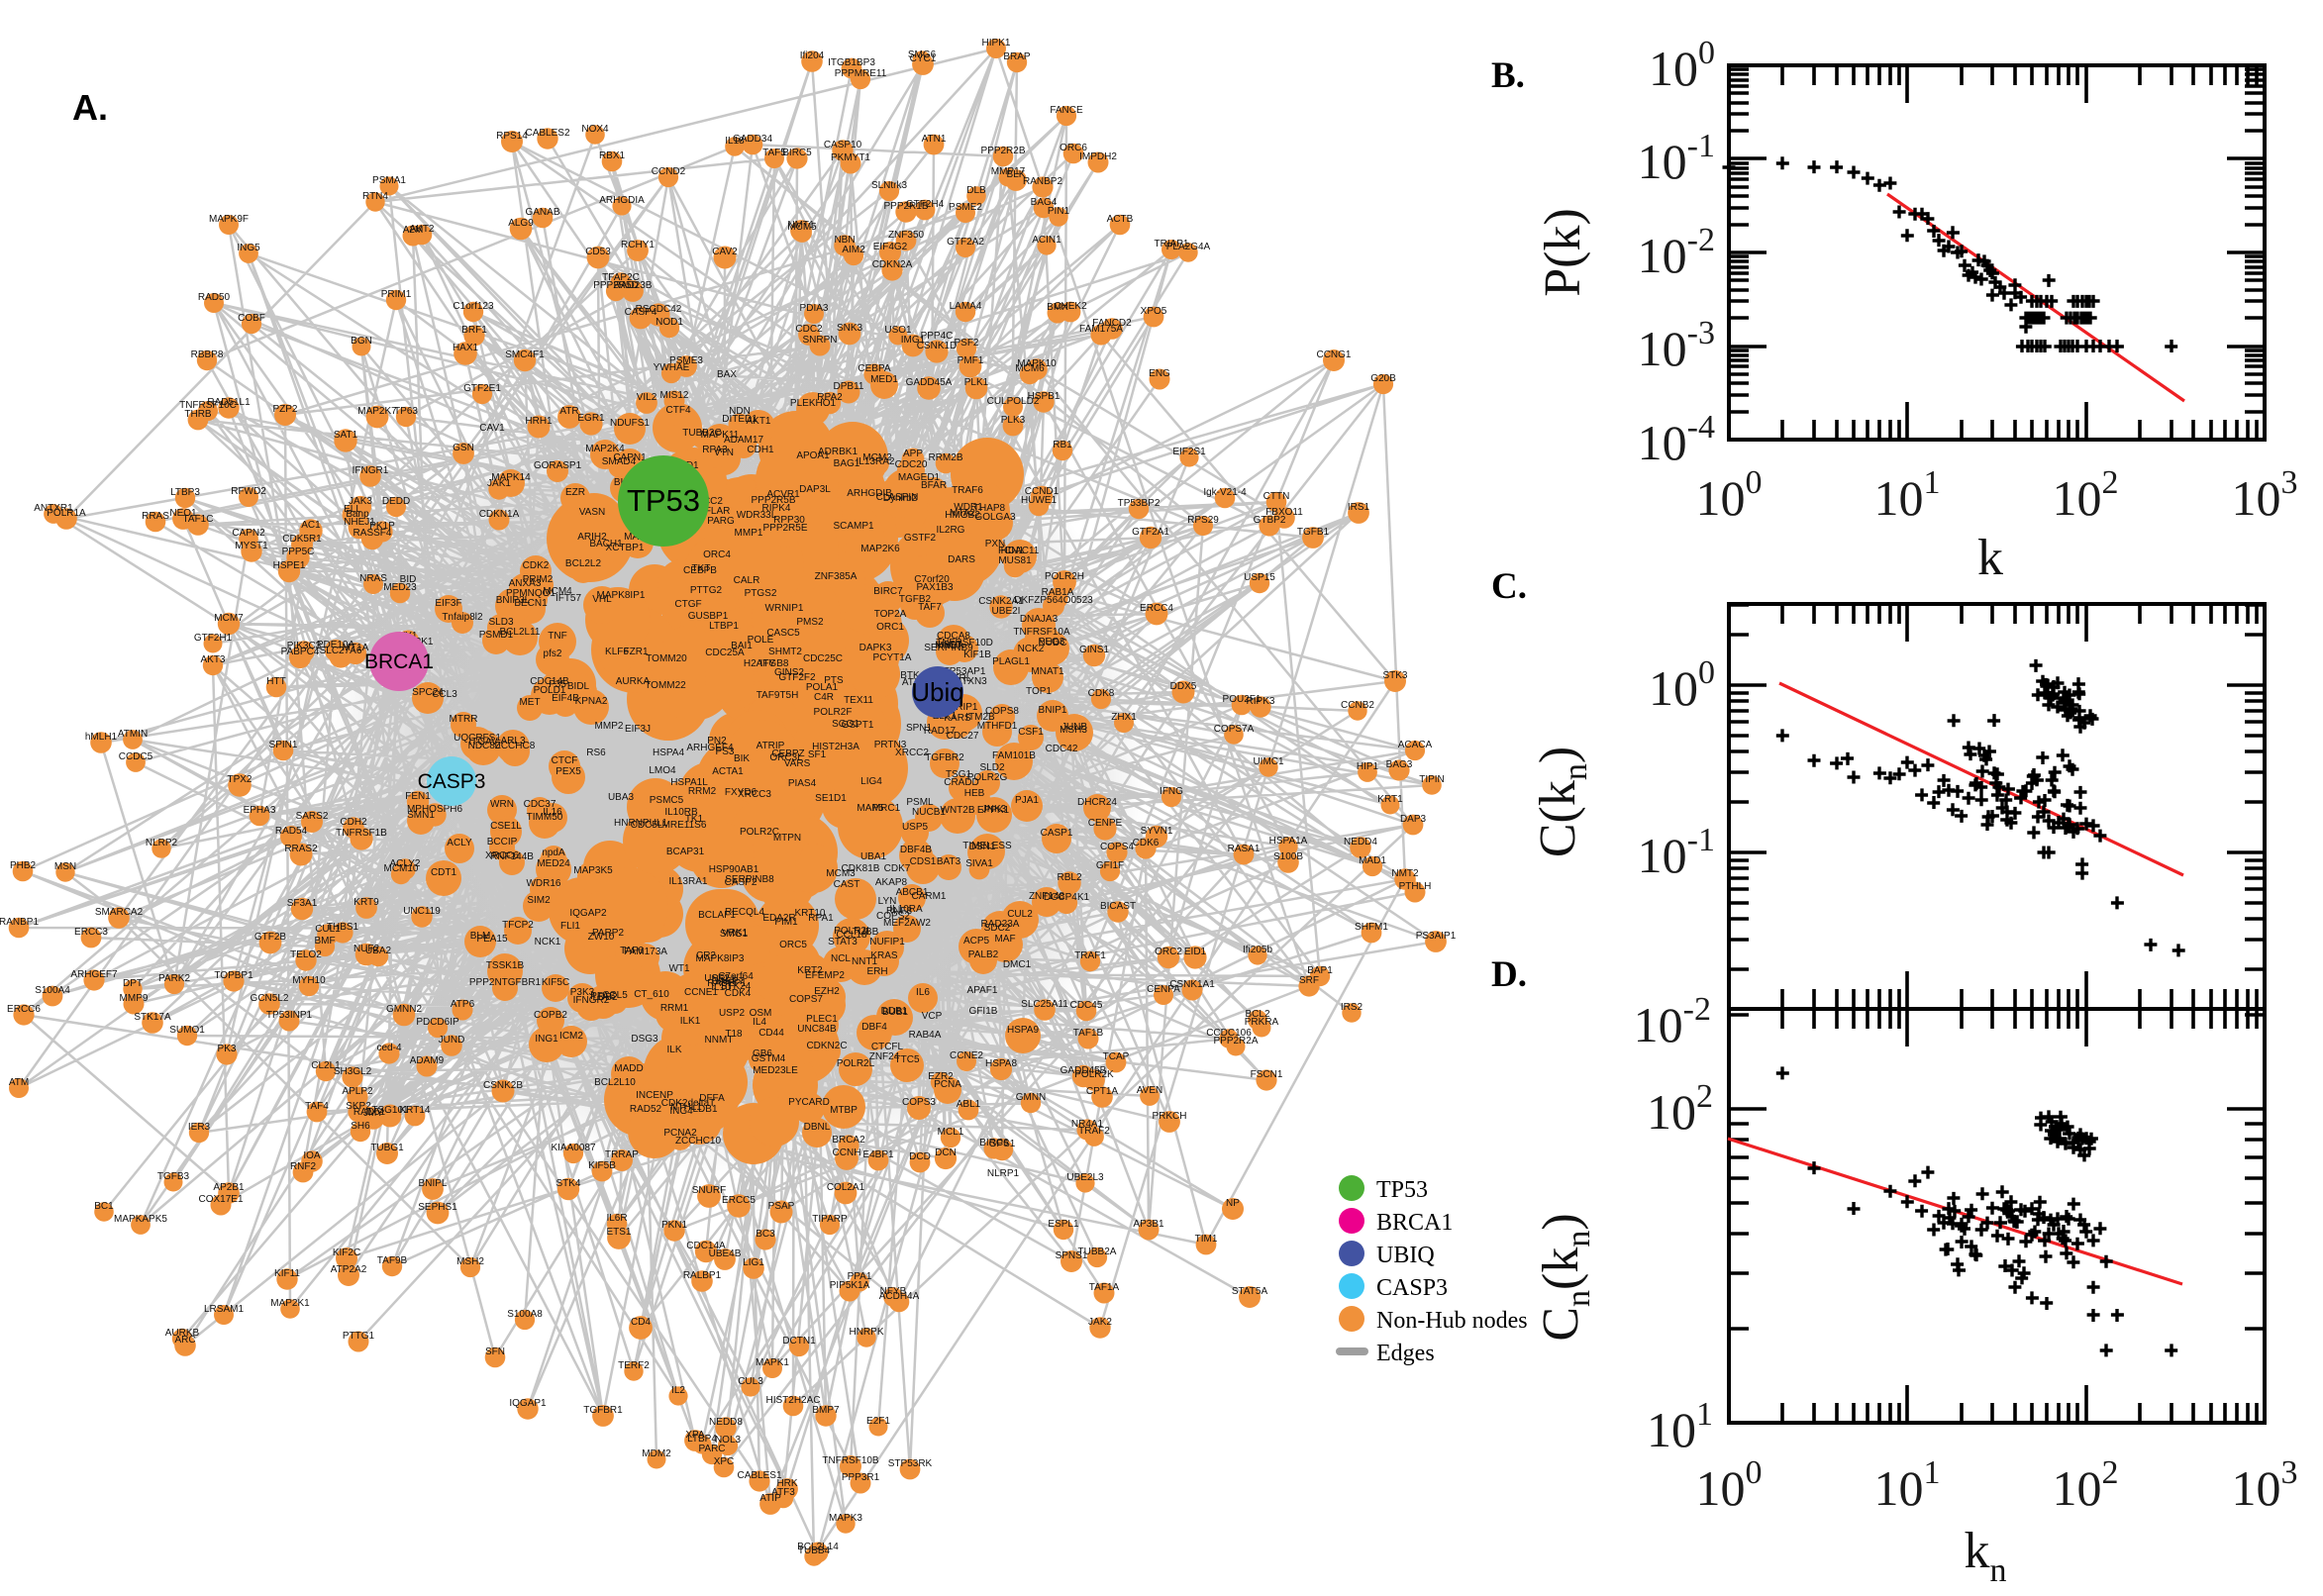 Image resolution: width=2323 pixels, height=1596 pixels. Describe the element at coordinates (1236, 1041) in the screenshot. I see `svg-text: PPP2R2A` at that location.